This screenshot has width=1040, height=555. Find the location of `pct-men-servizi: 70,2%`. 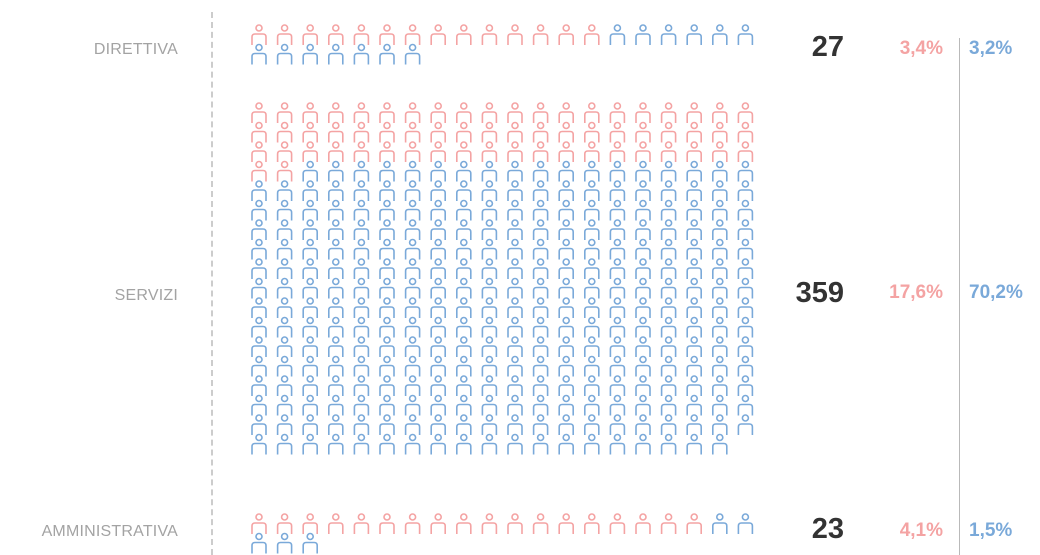

pct-men-servizi: 70,2% is located at coordinates (996, 292).